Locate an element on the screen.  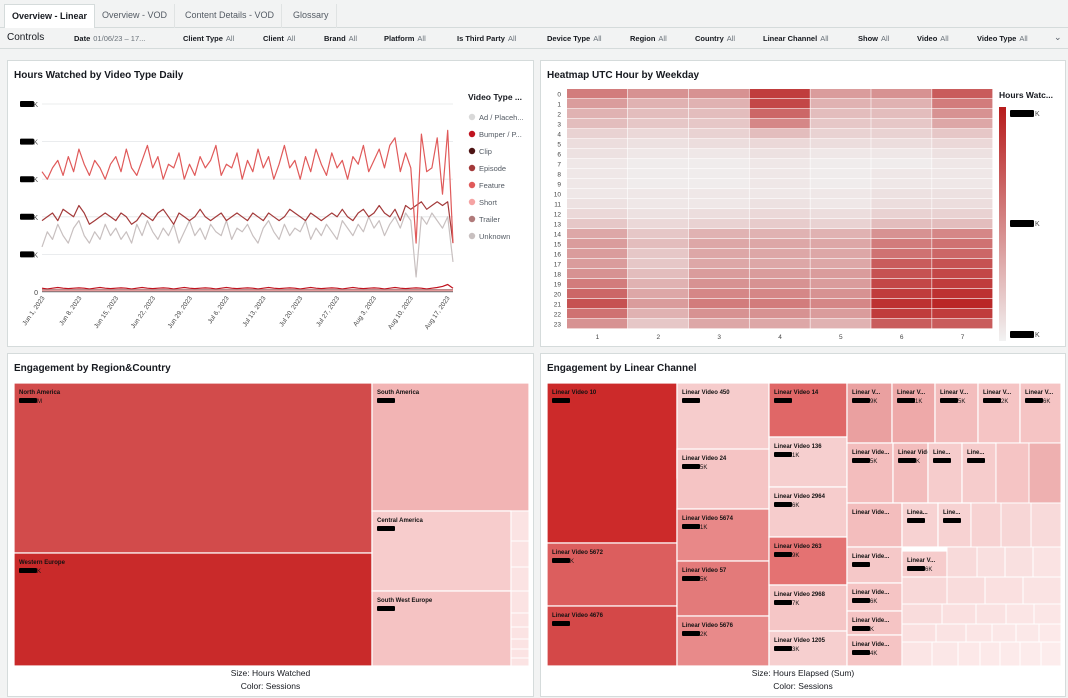
filter-label: Date is located at coordinates (82, 38).